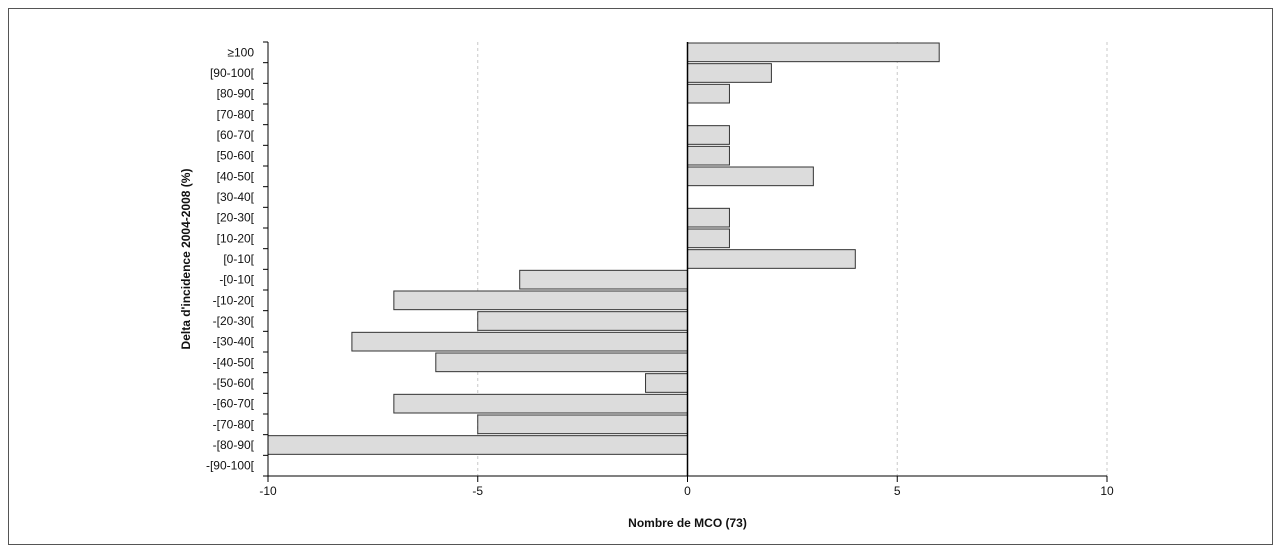 The image size is (1283, 553). Describe the element at coordinates (238, 259) in the screenshot. I see `y-tick-label: [0-10[` at that location.